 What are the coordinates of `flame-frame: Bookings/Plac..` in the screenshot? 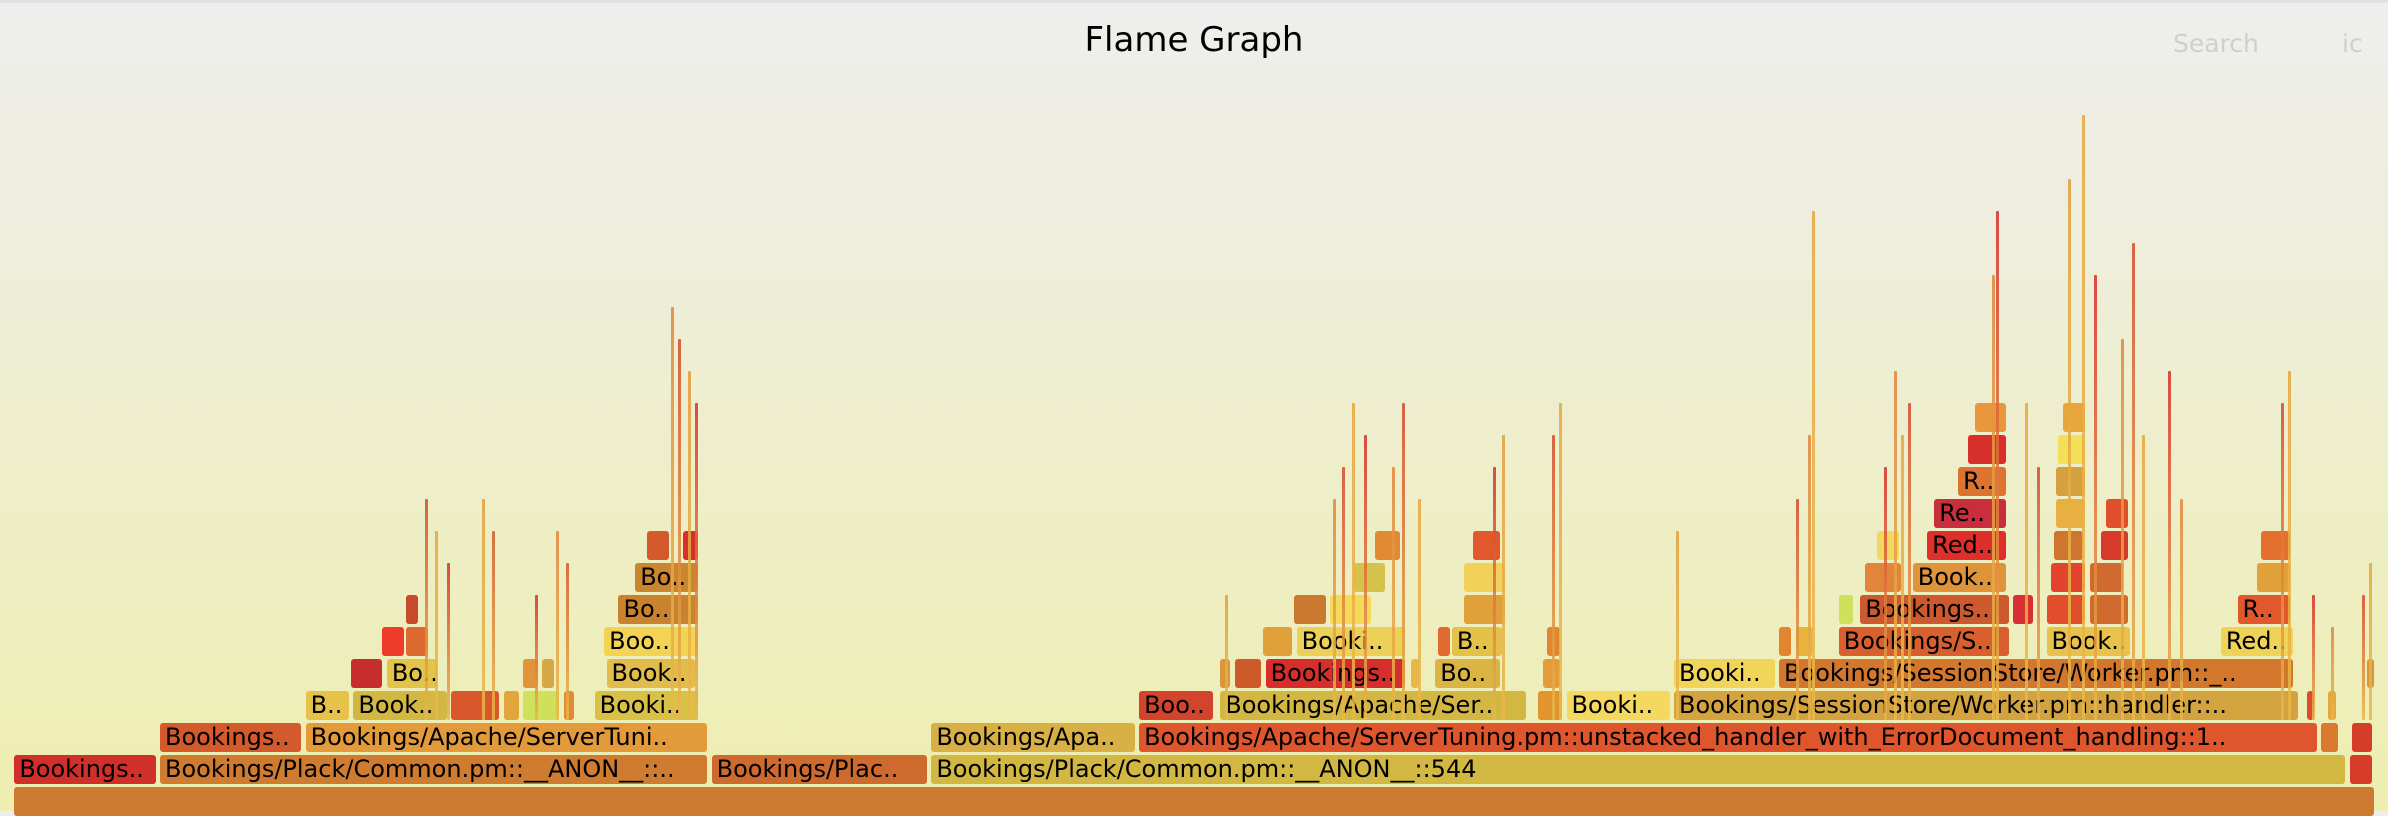 It's located at (819, 769).